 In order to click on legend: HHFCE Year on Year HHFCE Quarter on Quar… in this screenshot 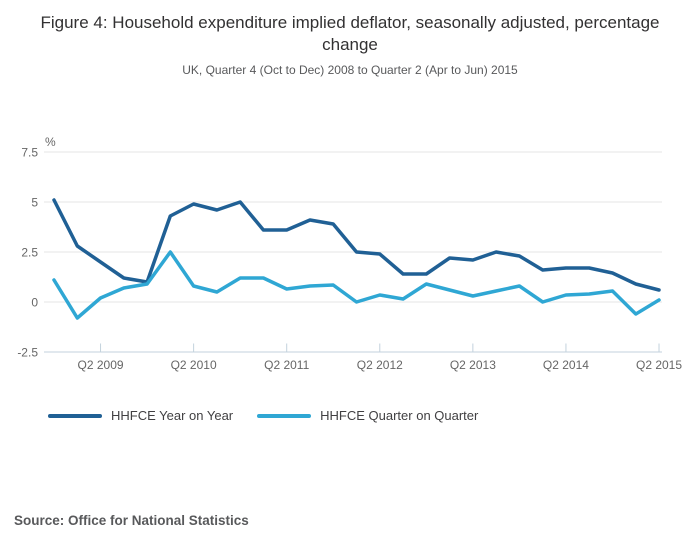, I will do `click(263, 415)`.